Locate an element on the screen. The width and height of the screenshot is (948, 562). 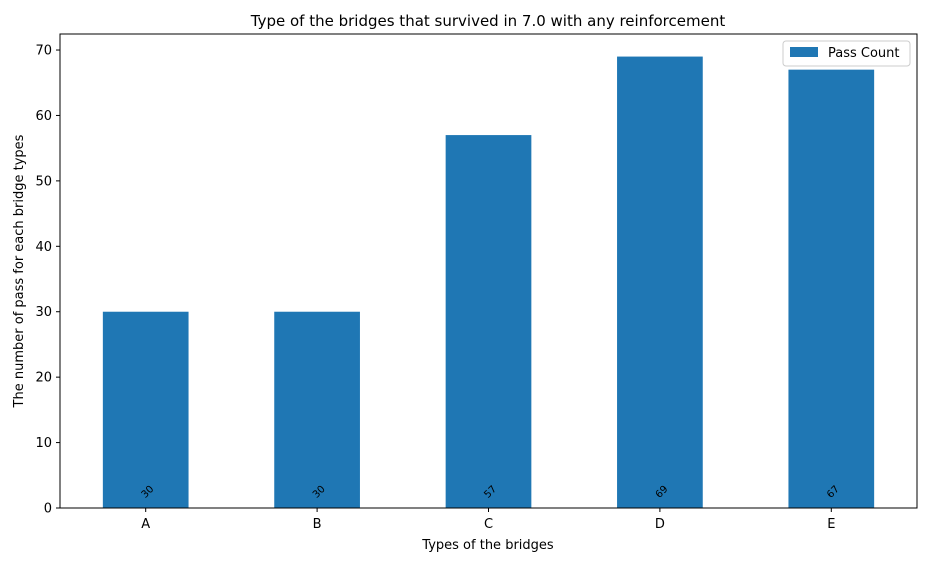
y-axis-label: The number of pass for each bridge types is located at coordinates (19, 271).